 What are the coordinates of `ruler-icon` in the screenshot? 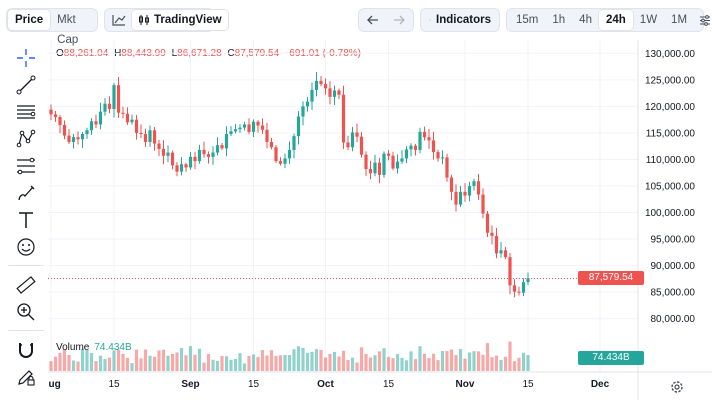 It's located at (26, 285).